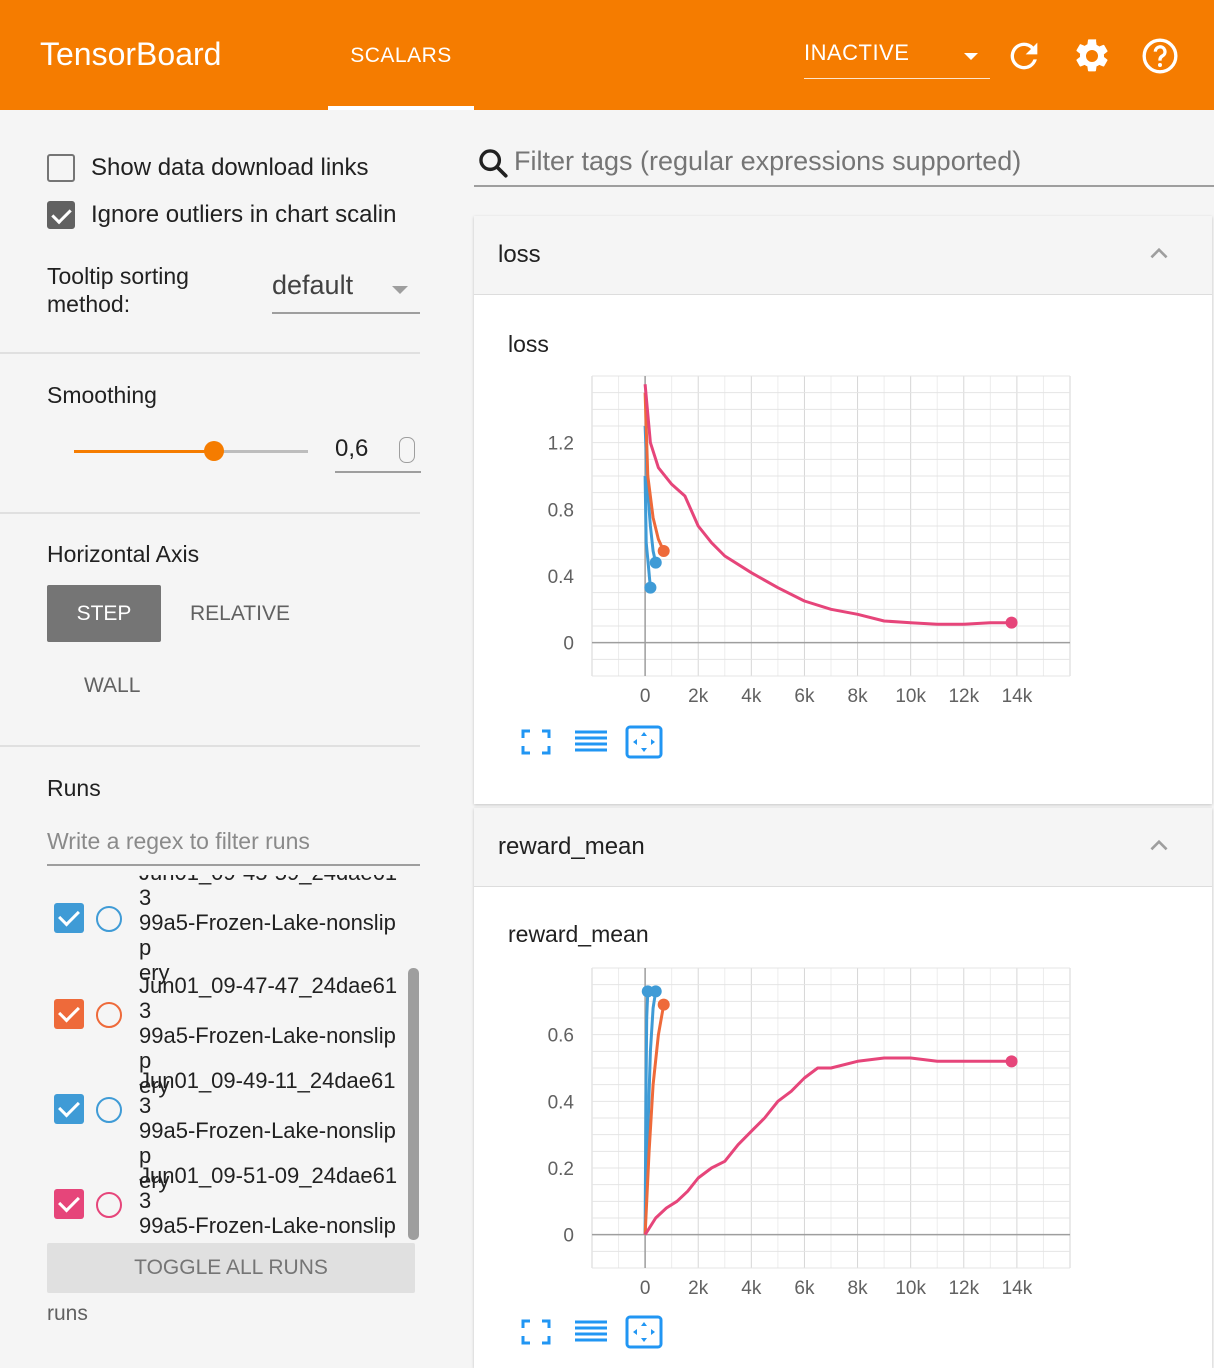 The image size is (1214, 1368). What do you see at coordinates (843, 847) in the screenshot?
I see `tag-card-header: reward_mean` at bounding box center [843, 847].